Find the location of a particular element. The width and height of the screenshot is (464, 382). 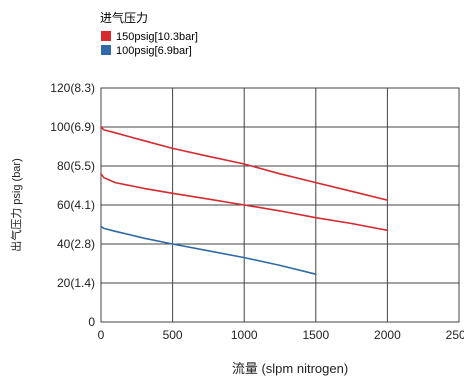

x-tick-label: 1500 is located at coordinates (315, 335).